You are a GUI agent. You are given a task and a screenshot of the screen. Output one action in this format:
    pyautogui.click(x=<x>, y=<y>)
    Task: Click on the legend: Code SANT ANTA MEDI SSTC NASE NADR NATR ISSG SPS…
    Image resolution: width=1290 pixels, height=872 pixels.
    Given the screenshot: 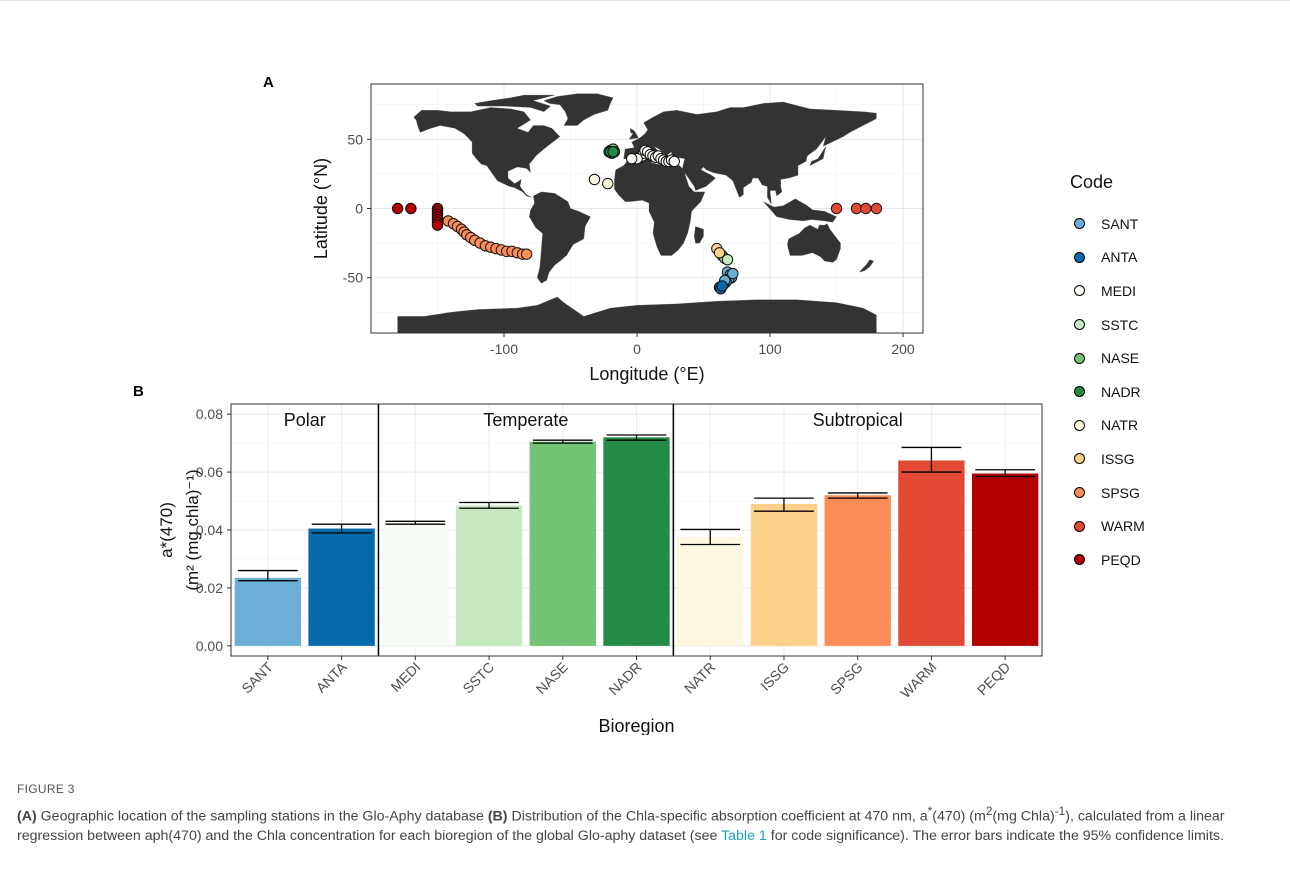 What is the action you would take?
    pyautogui.click(x=1107, y=374)
    